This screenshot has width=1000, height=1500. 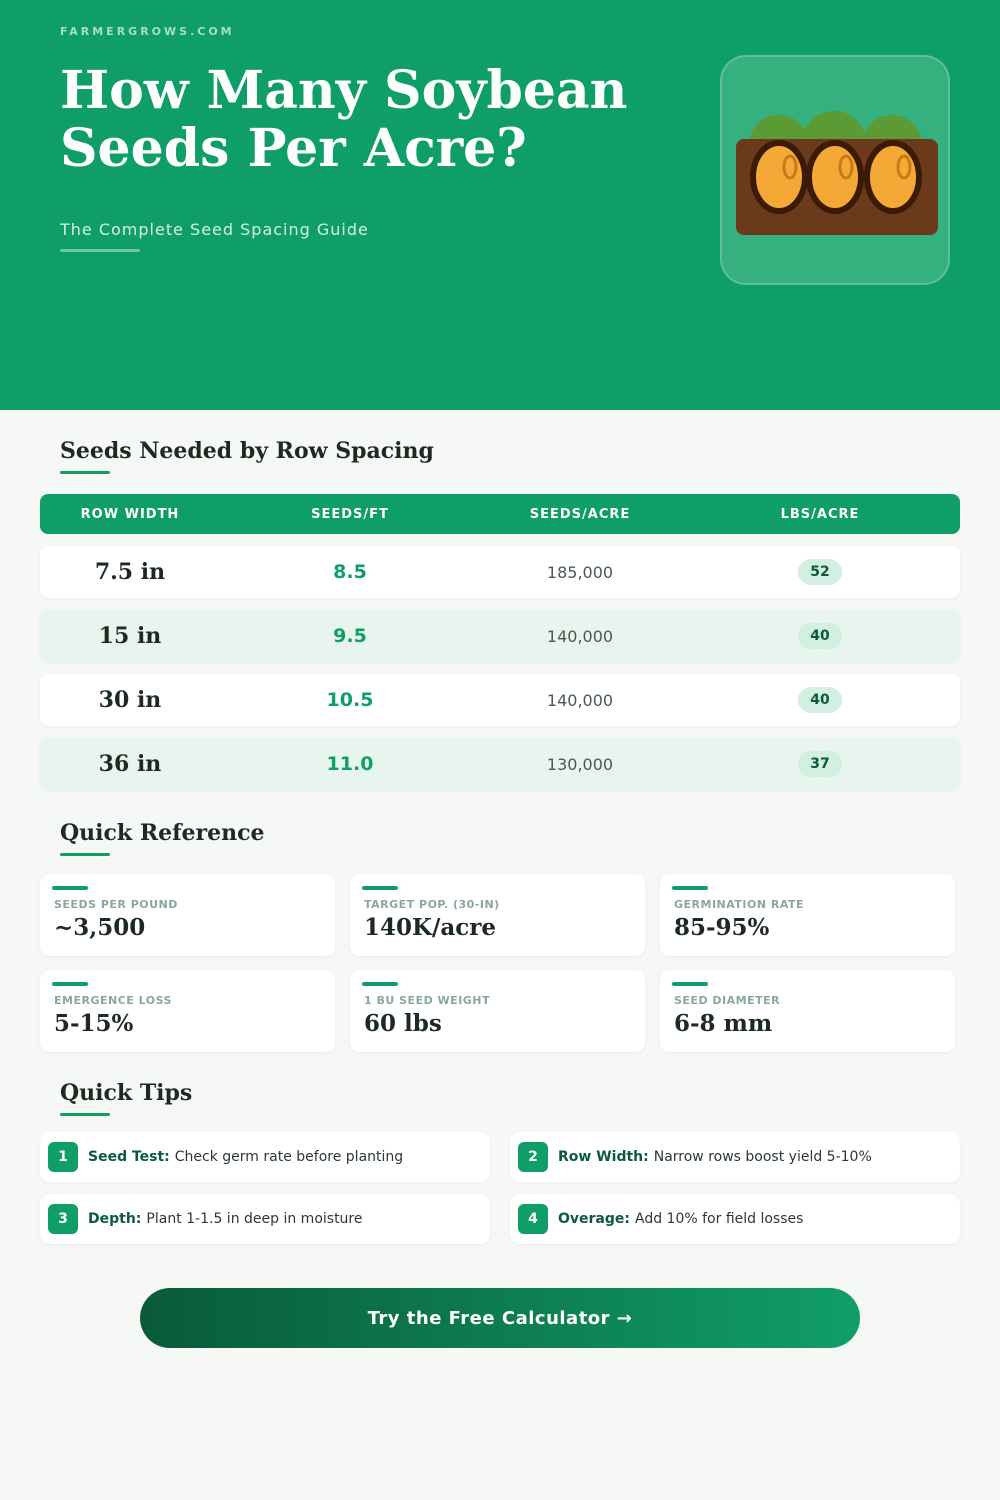 I want to click on card-label: SEED DIAMETER, so click(x=727, y=1000).